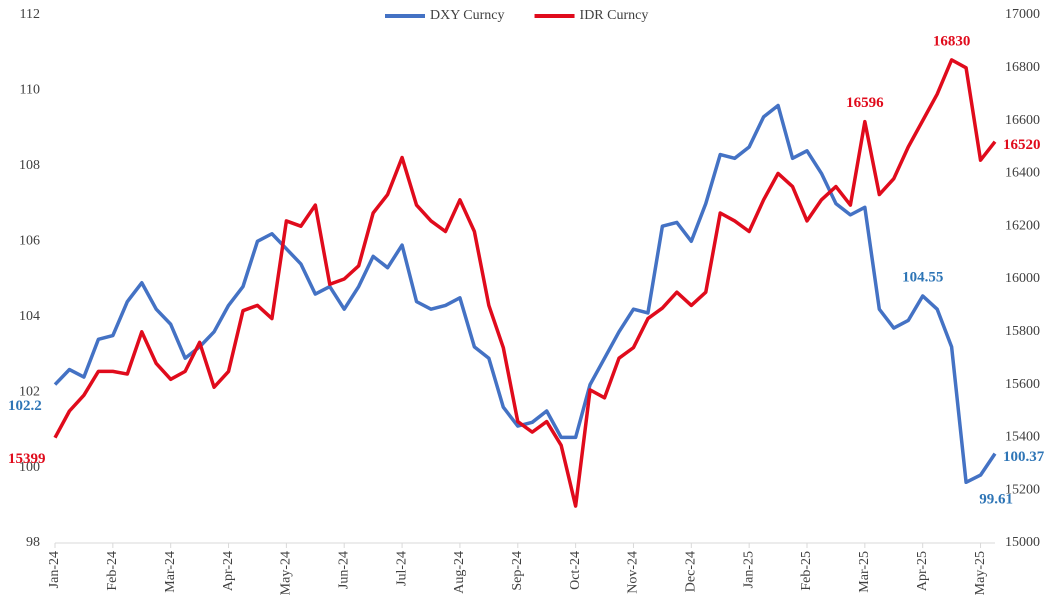 The height and width of the screenshot is (601, 1061). I want to click on x-tick-label: Nov-24, so click(633, 572).